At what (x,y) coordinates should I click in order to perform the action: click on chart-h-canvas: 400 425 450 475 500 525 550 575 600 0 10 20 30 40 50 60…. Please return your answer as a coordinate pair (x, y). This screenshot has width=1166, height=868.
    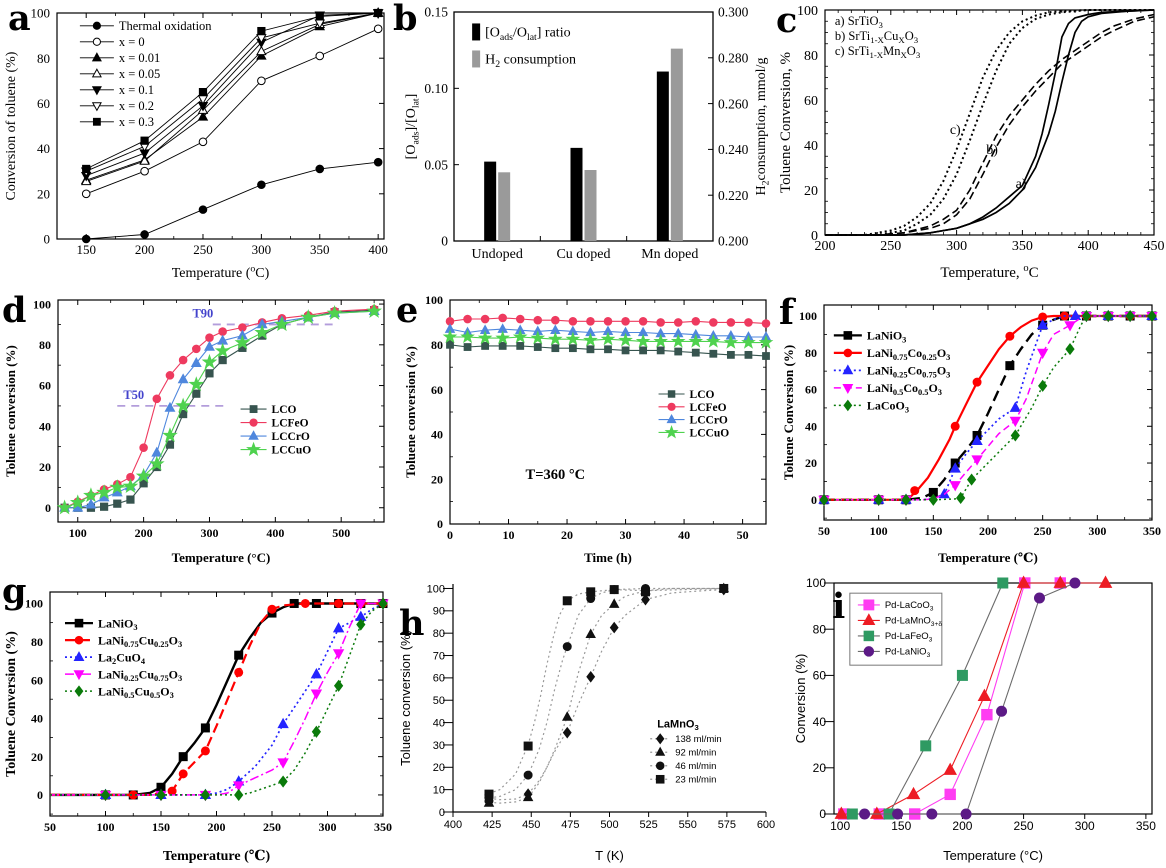
    Looking at the image, I should click on (586, 722).